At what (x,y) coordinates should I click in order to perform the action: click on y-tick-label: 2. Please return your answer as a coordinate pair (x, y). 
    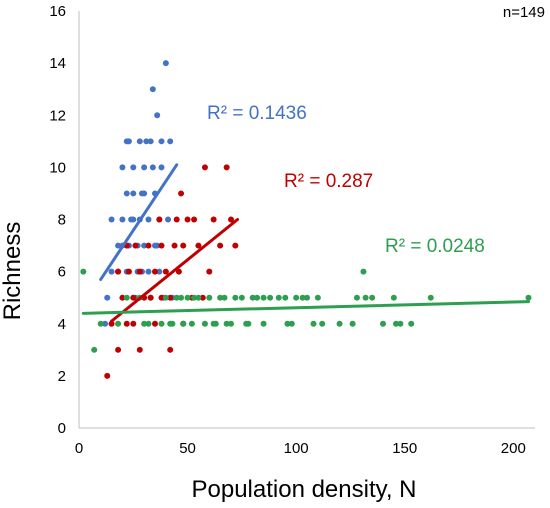
    Looking at the image, I should click on (62, 376).